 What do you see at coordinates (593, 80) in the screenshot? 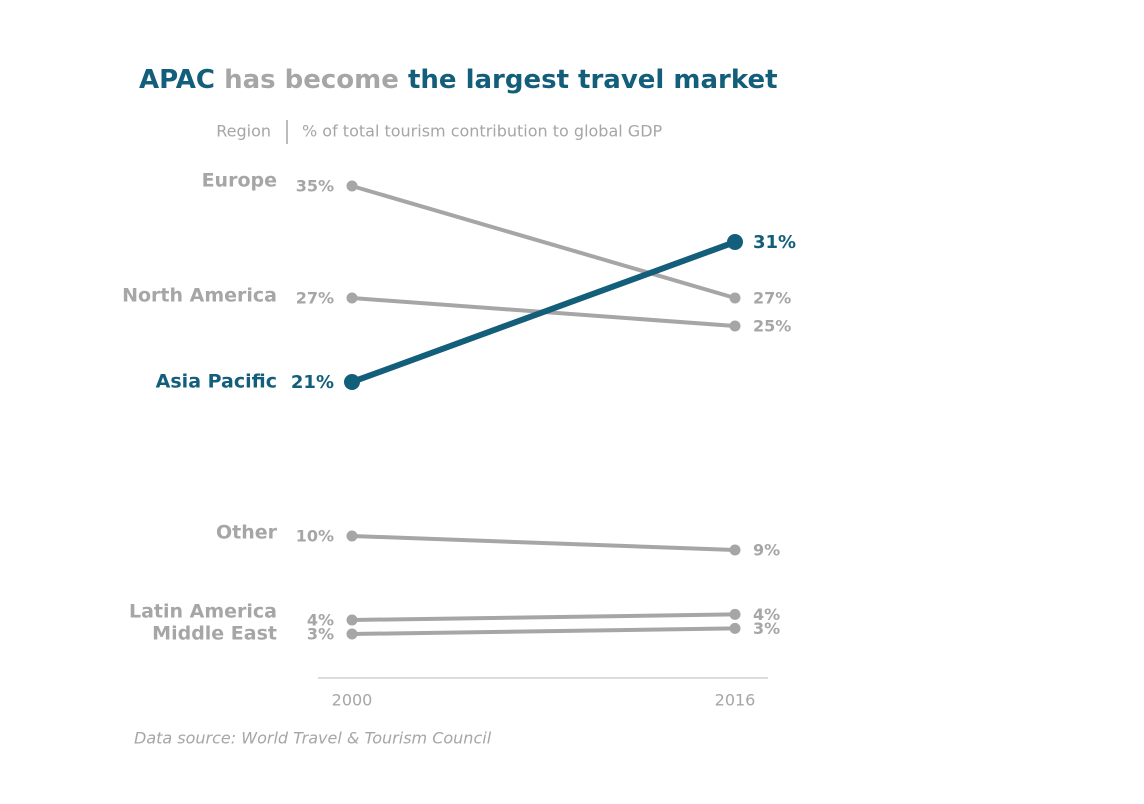
I see `title-part: the largest travel market` at bounding box center [593, 80].